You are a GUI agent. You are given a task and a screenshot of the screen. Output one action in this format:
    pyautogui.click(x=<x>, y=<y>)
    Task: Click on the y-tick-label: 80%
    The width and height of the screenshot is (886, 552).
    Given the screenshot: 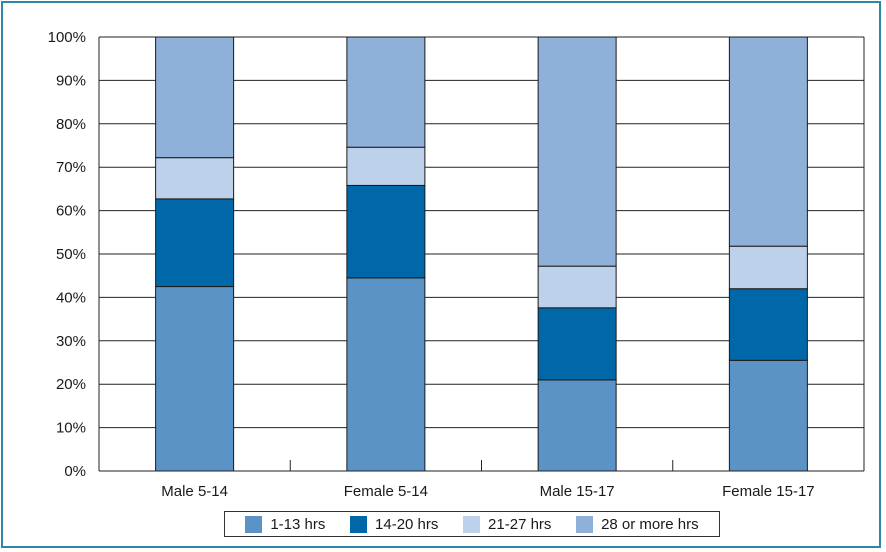 What is the action you would take?
    pyautogui.click(x=71, y=124)
    